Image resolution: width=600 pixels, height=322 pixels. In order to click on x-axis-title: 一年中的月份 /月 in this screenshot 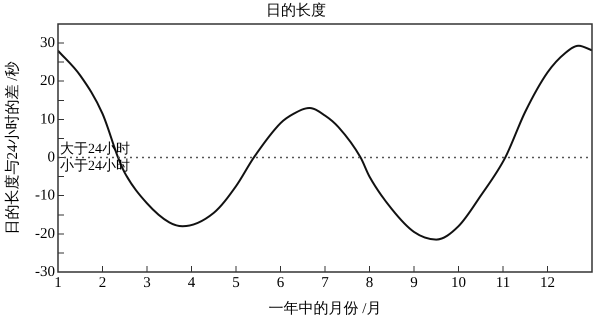, I will do `click(325, 308)`.